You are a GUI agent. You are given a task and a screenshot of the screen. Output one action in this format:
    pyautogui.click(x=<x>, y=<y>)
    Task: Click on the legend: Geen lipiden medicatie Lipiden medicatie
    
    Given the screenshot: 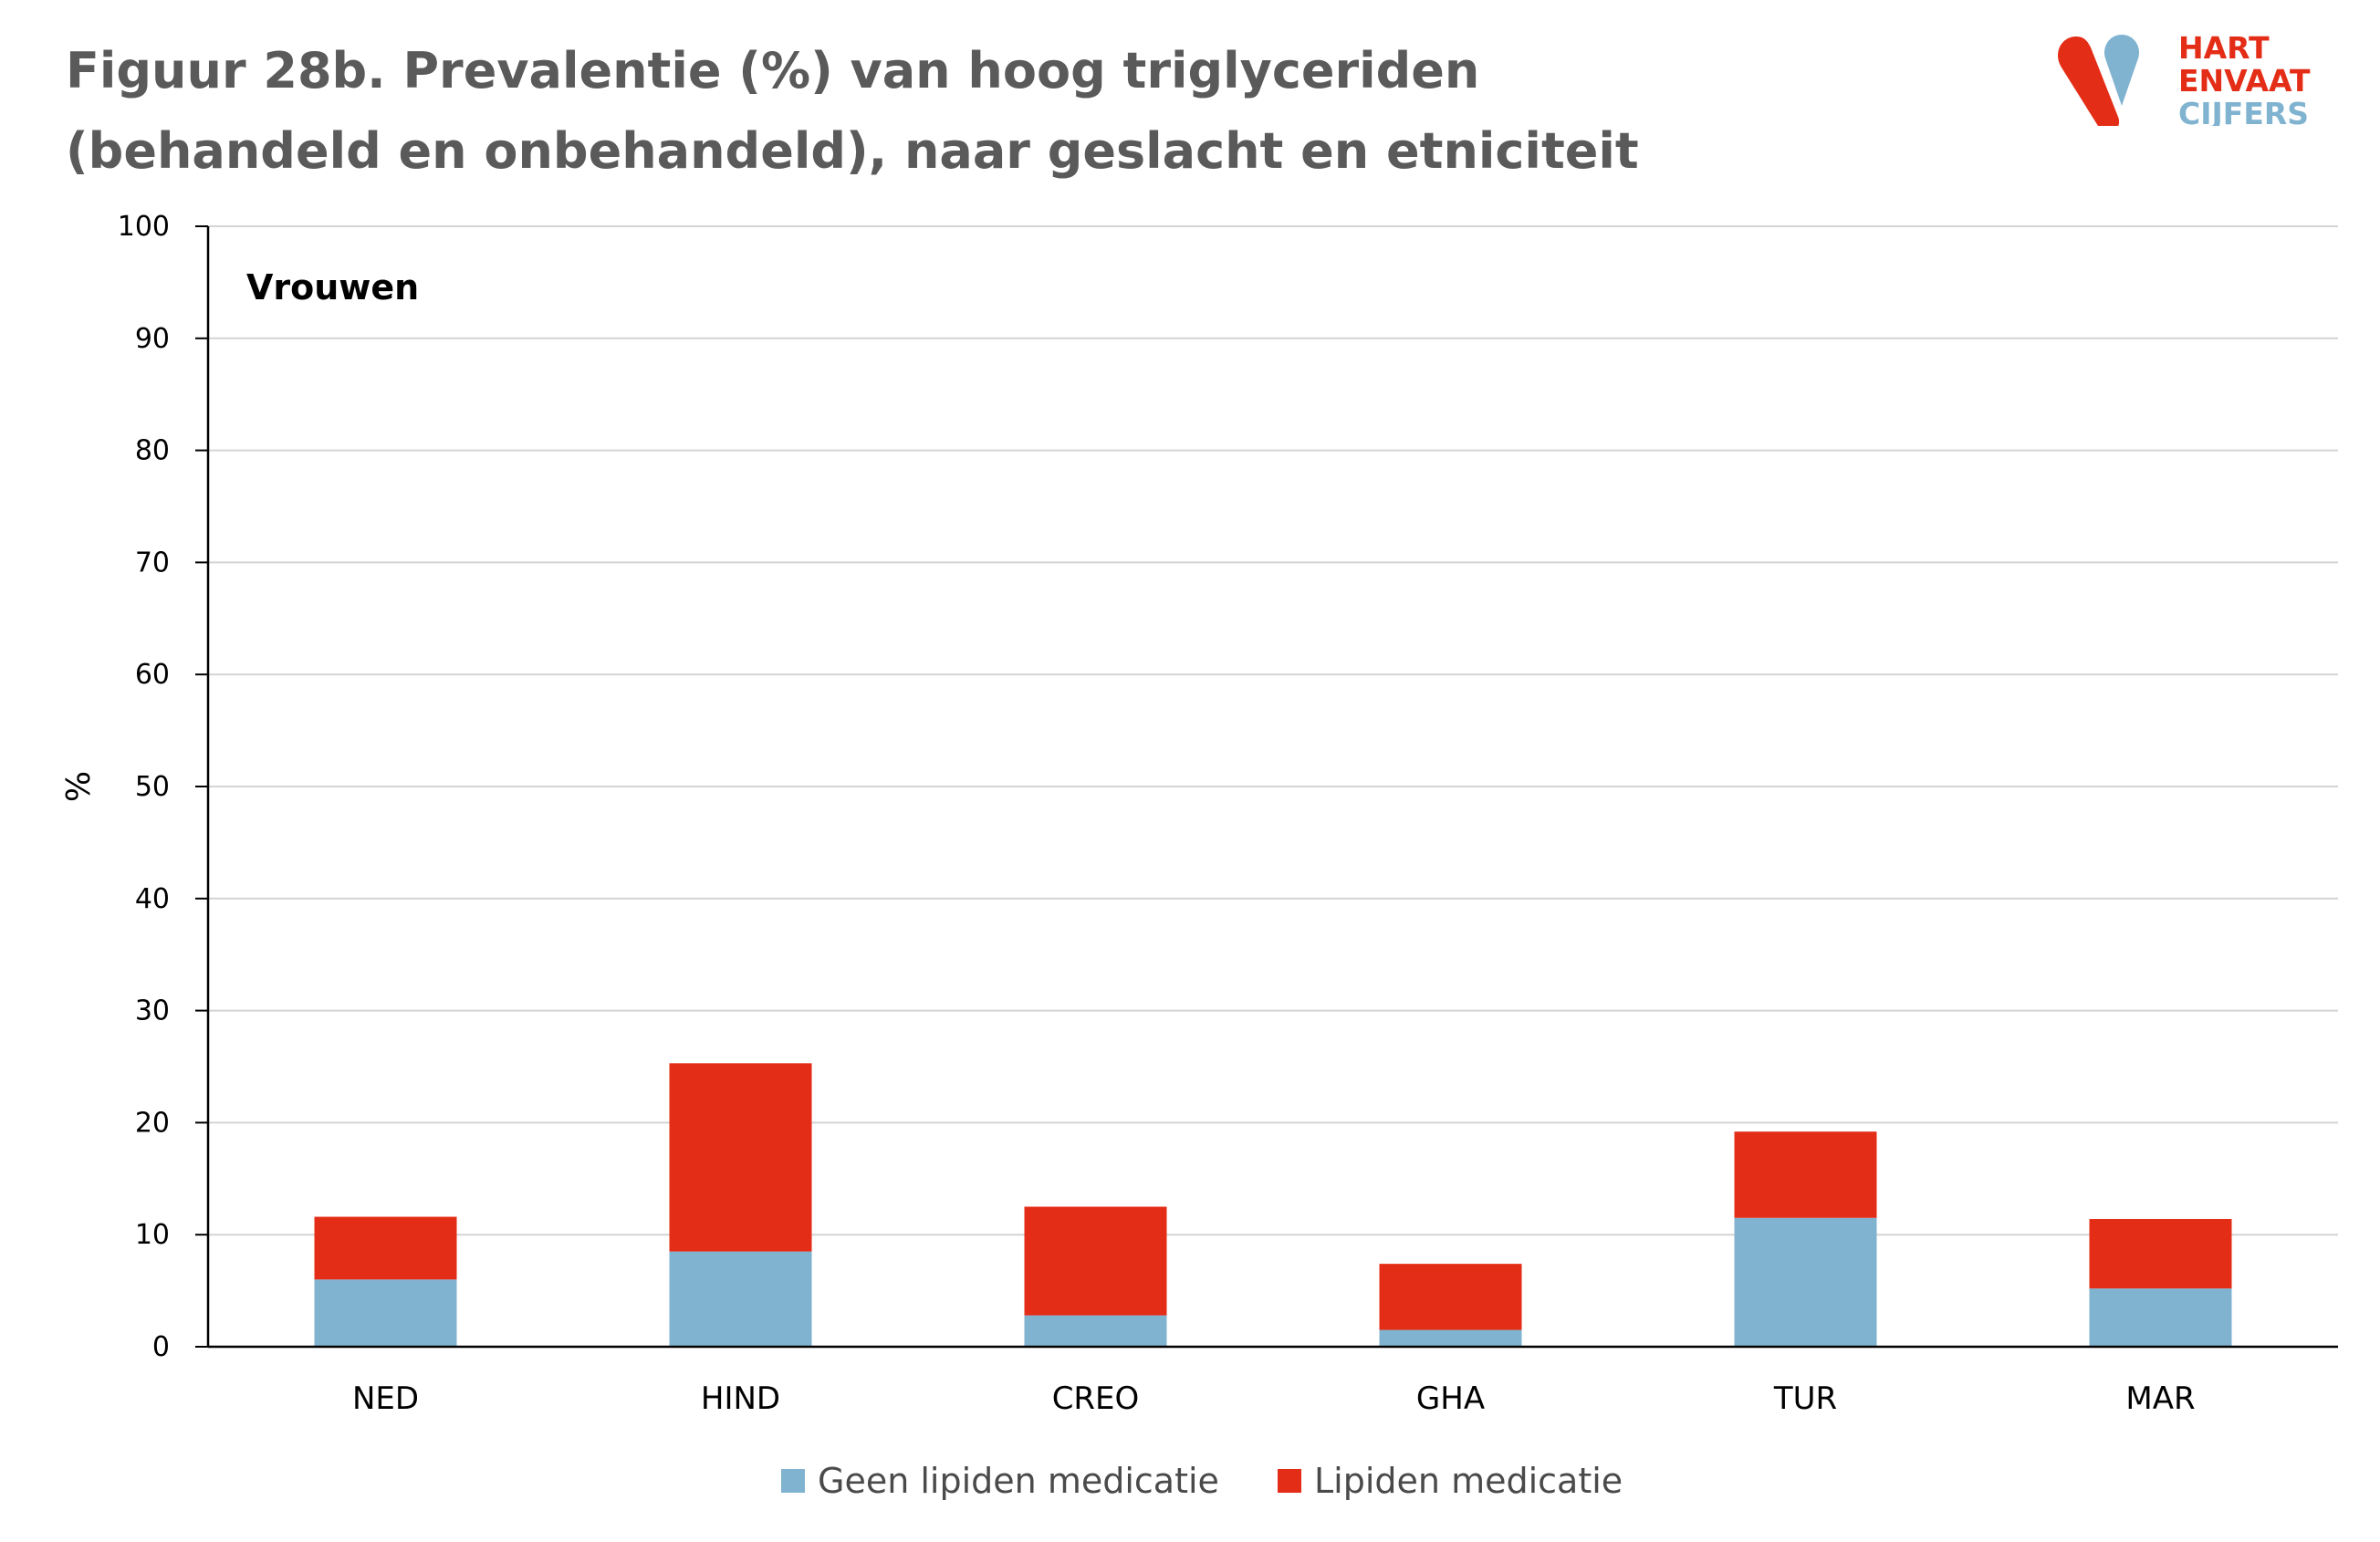 What is the action you would take?
    pyautogui.click(x=1202, y=1481)
    